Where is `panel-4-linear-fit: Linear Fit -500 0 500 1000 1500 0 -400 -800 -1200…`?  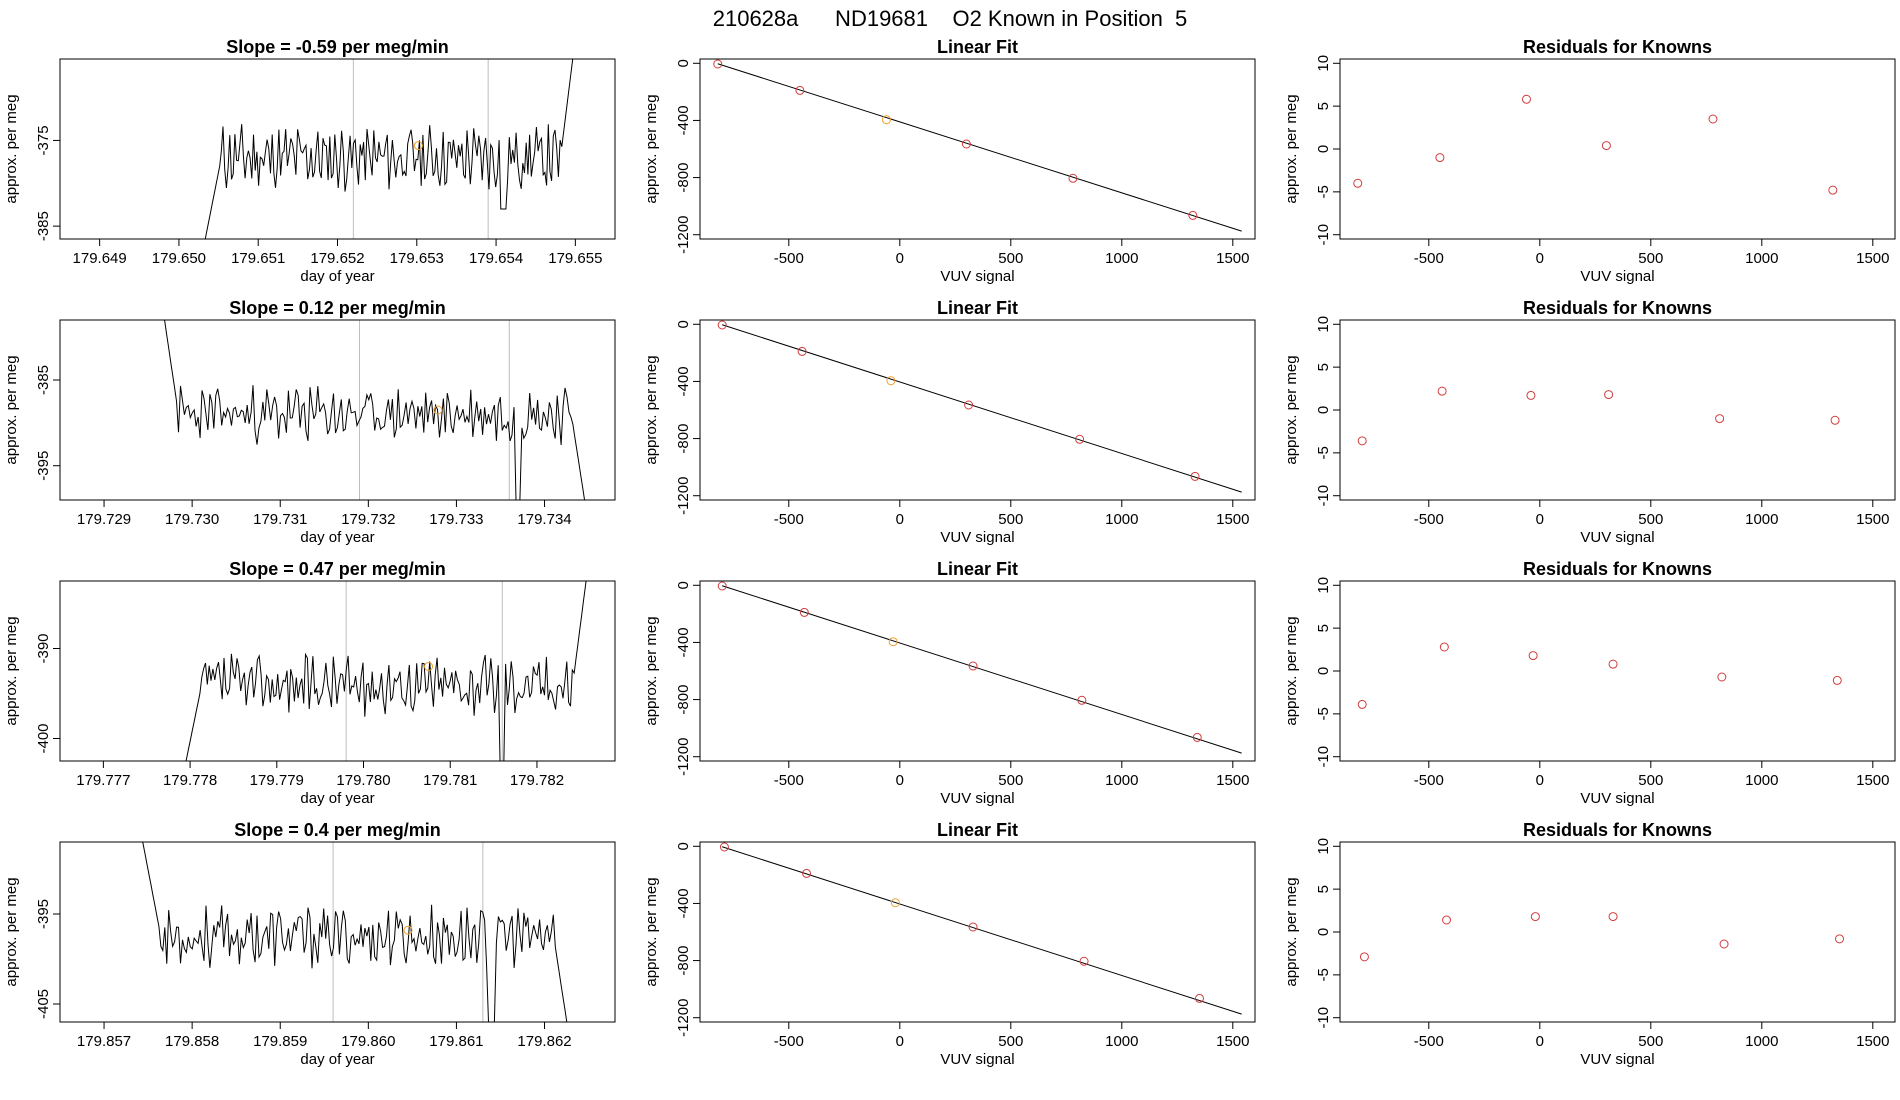
panel-4-linear-fit: Linear Fit -500 0 500 1000 1500 0 -400 -800 -1200… is located at coordinates (949, 944).